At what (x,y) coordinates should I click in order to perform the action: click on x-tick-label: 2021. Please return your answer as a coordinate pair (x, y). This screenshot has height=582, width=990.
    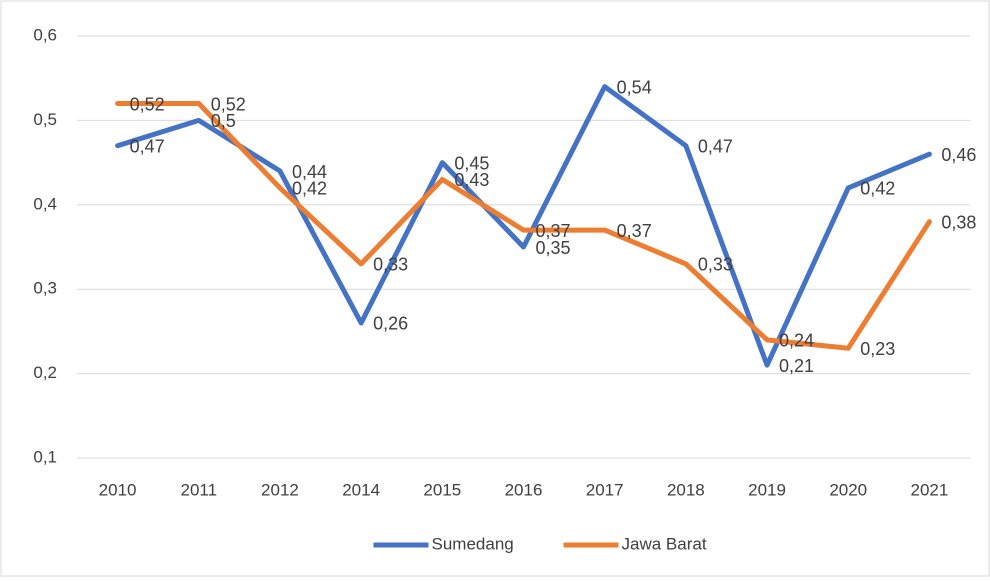
    Looking at the image, I should click on (929, 489).